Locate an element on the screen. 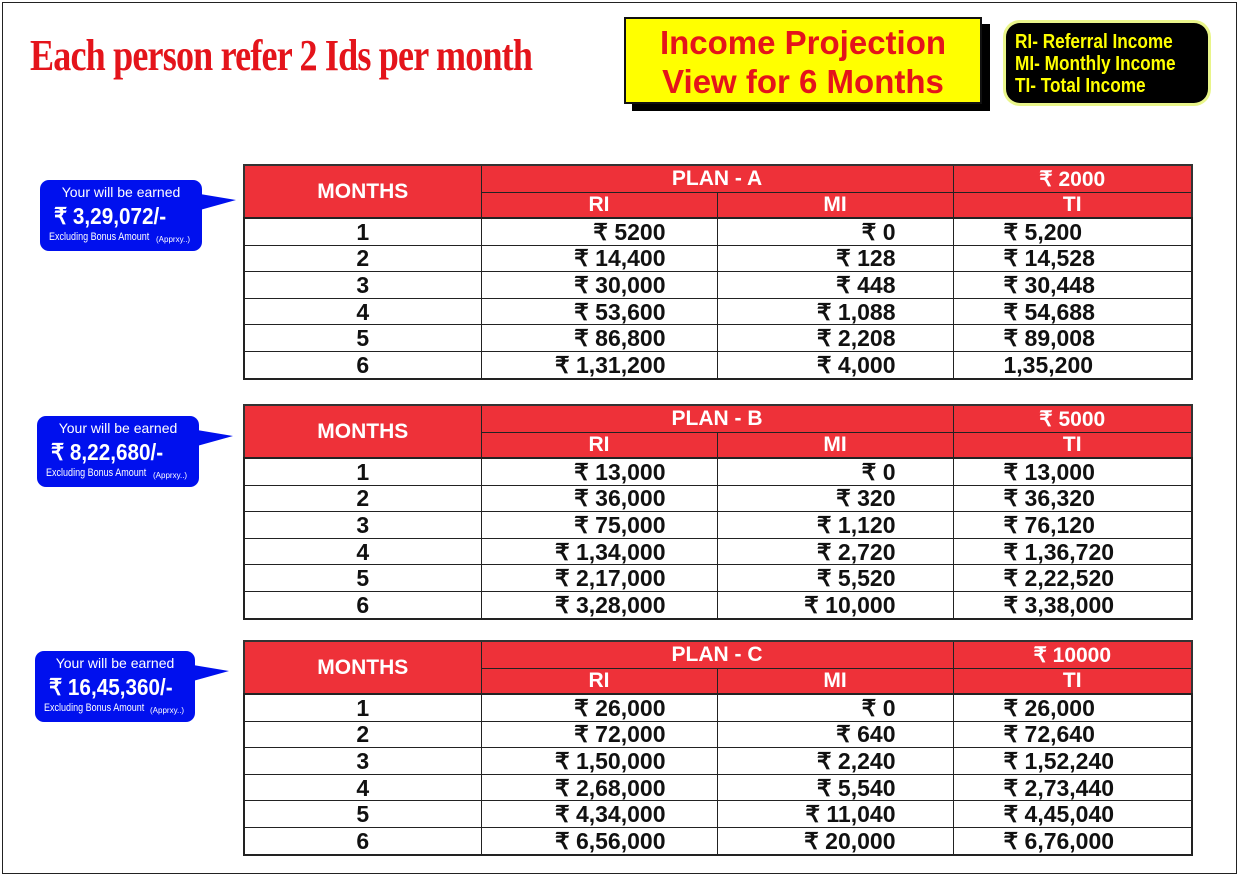 The height and width of the screenshot is (878, 1241). ri-cell: ₹ 4,34,000 is located at coordinates (599, 814).